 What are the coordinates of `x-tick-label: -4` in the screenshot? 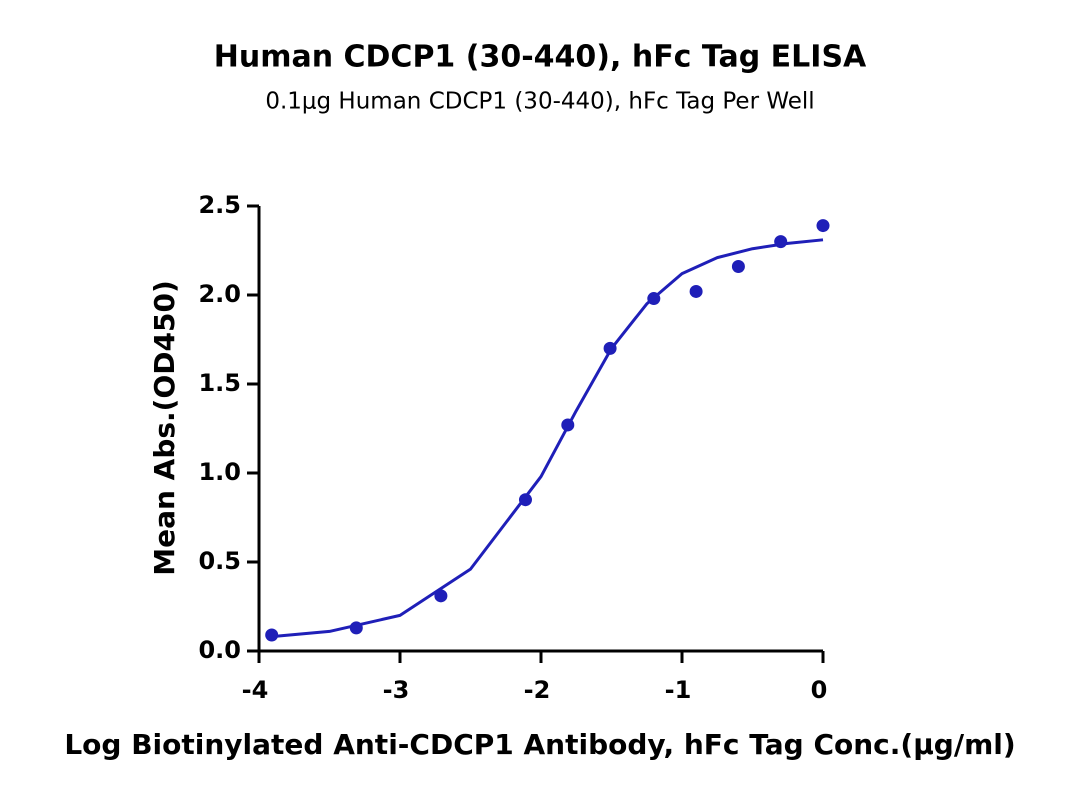 It's located at (255, 690).